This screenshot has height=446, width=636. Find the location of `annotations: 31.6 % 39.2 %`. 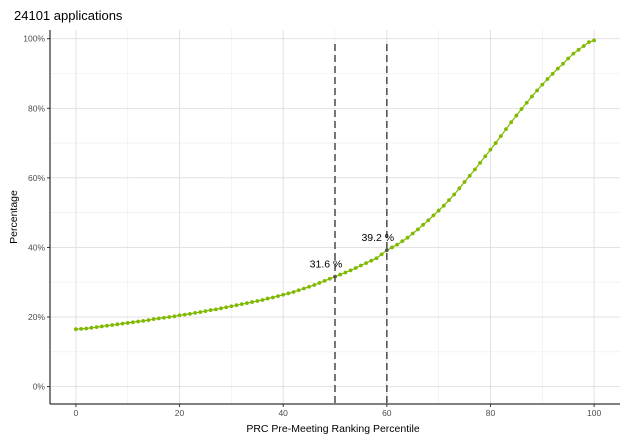

annotations: 31.6 % 39.2 % is located at coordinates (352, 255).